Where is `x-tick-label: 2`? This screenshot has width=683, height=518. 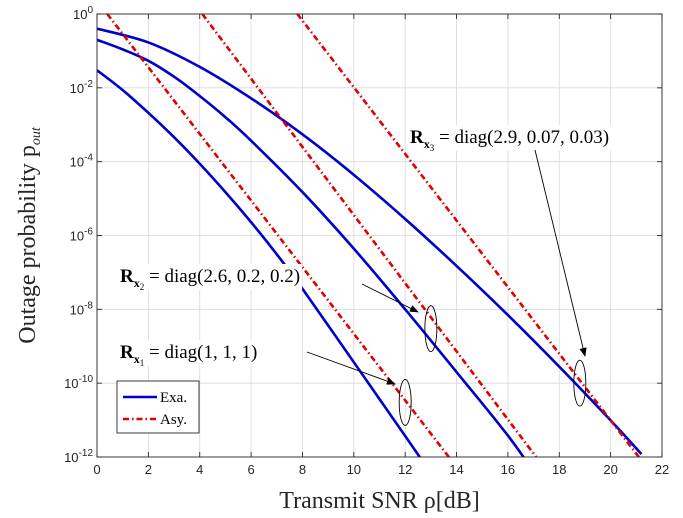 x-tick-label: 2 is located at coordinates (148, 469).